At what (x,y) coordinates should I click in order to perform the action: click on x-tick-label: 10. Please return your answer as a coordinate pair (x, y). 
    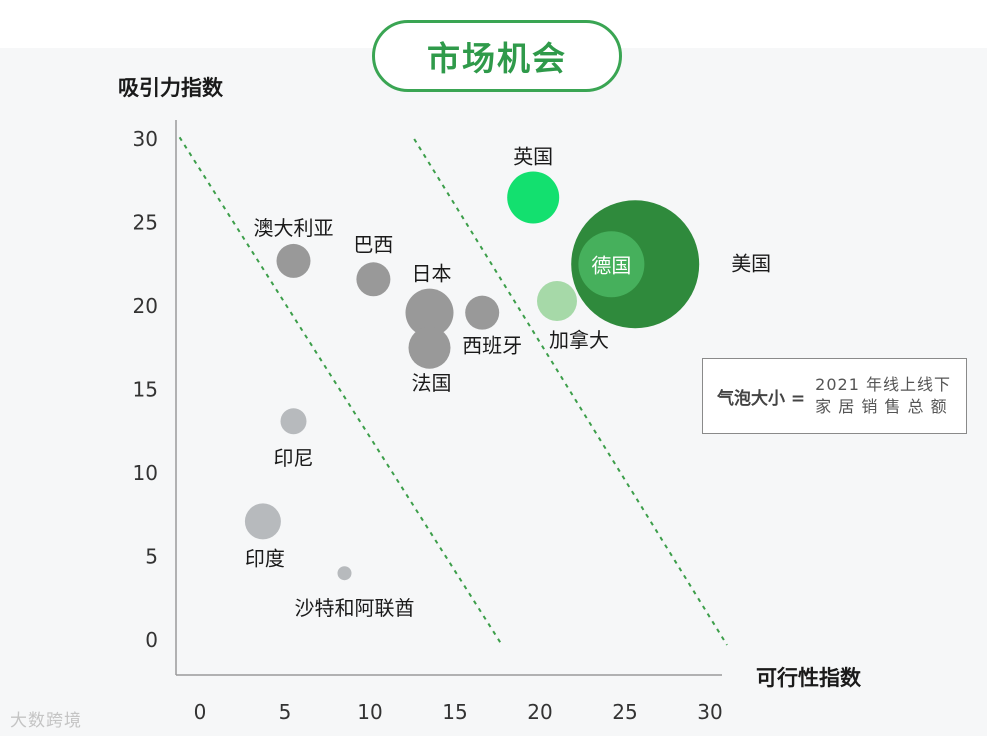
    Looking at the image, I should click on (369, 712).